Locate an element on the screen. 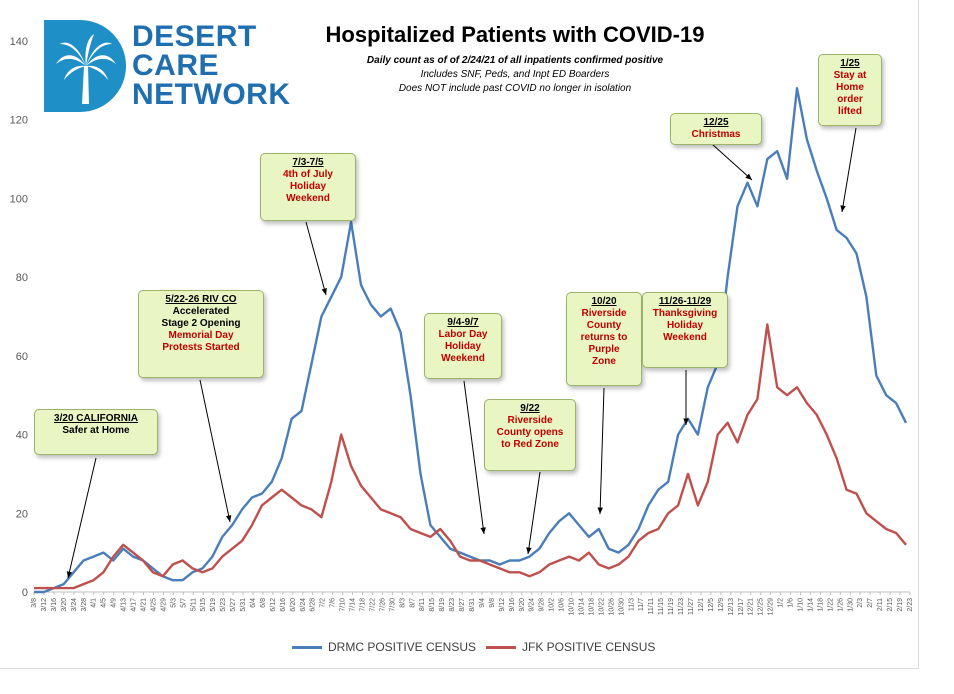 This screenshot has width=954, height=694. legend-label-drmc: DRMC POSITIVE CENSUS is located at coordinates (402, 647).